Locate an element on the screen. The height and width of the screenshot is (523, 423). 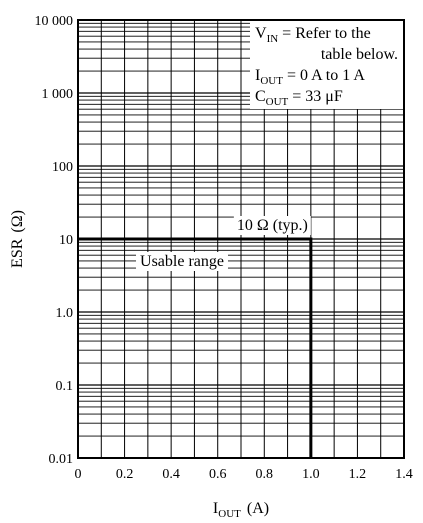
x-tick-label: 0.2 is located at coordinates (125, 474).